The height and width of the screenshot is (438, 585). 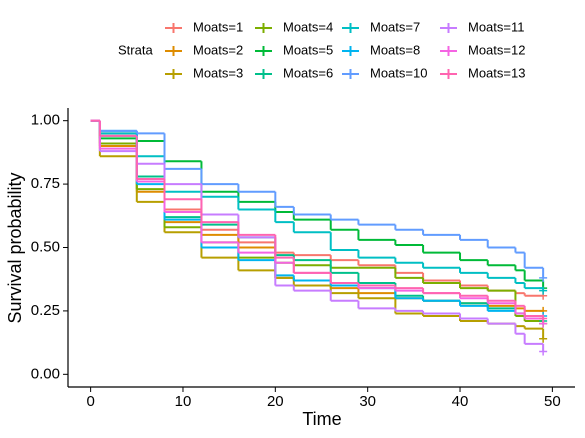 What do you see at coordinates (15, 247) in the screenshot?
I see `y-axis-title: Survival probability` at bounding box center [15, 247].